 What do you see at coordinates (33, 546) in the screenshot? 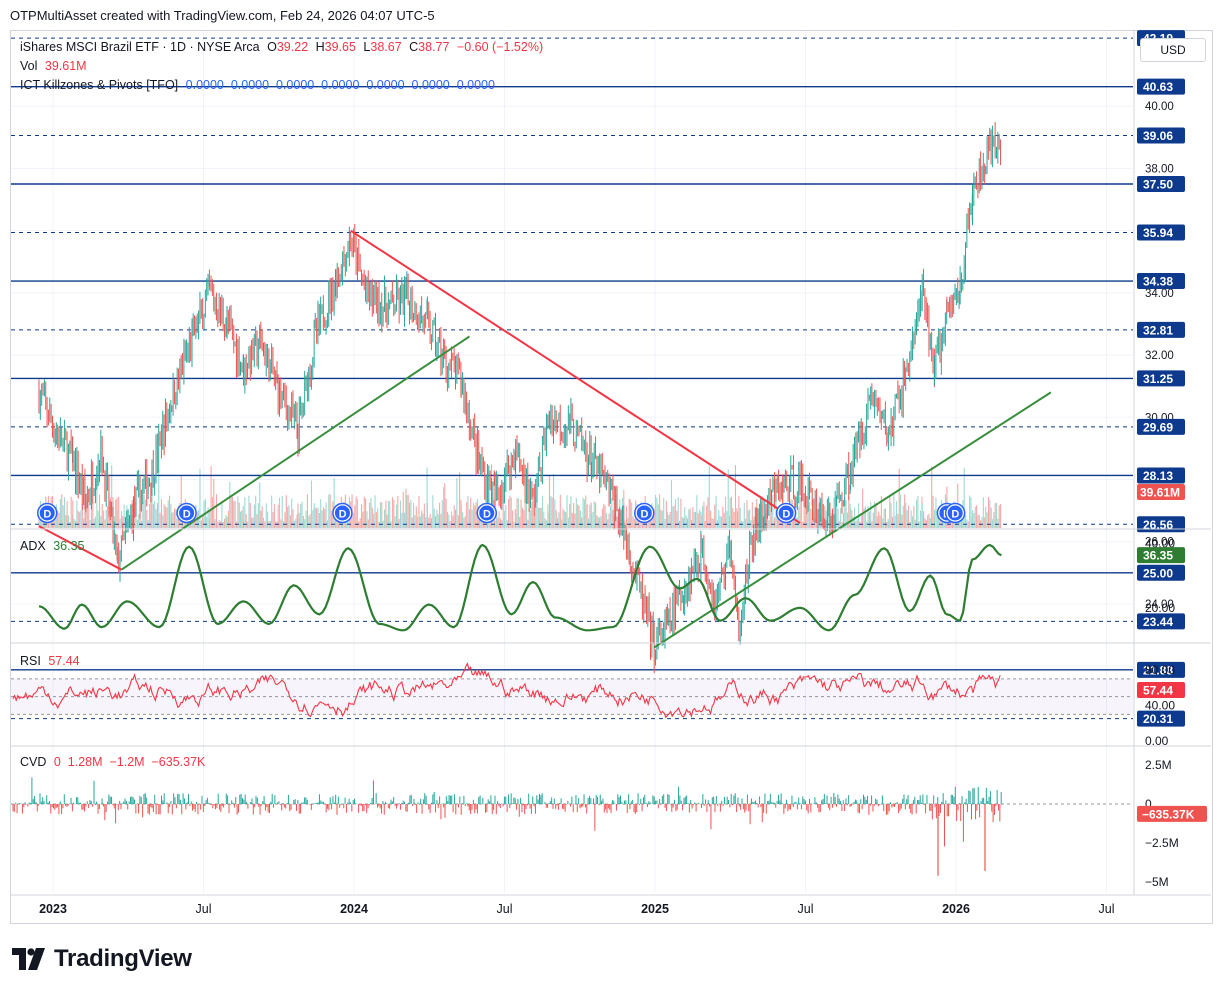
I see `adx-label: ADX` at bounding box center [33, 546].